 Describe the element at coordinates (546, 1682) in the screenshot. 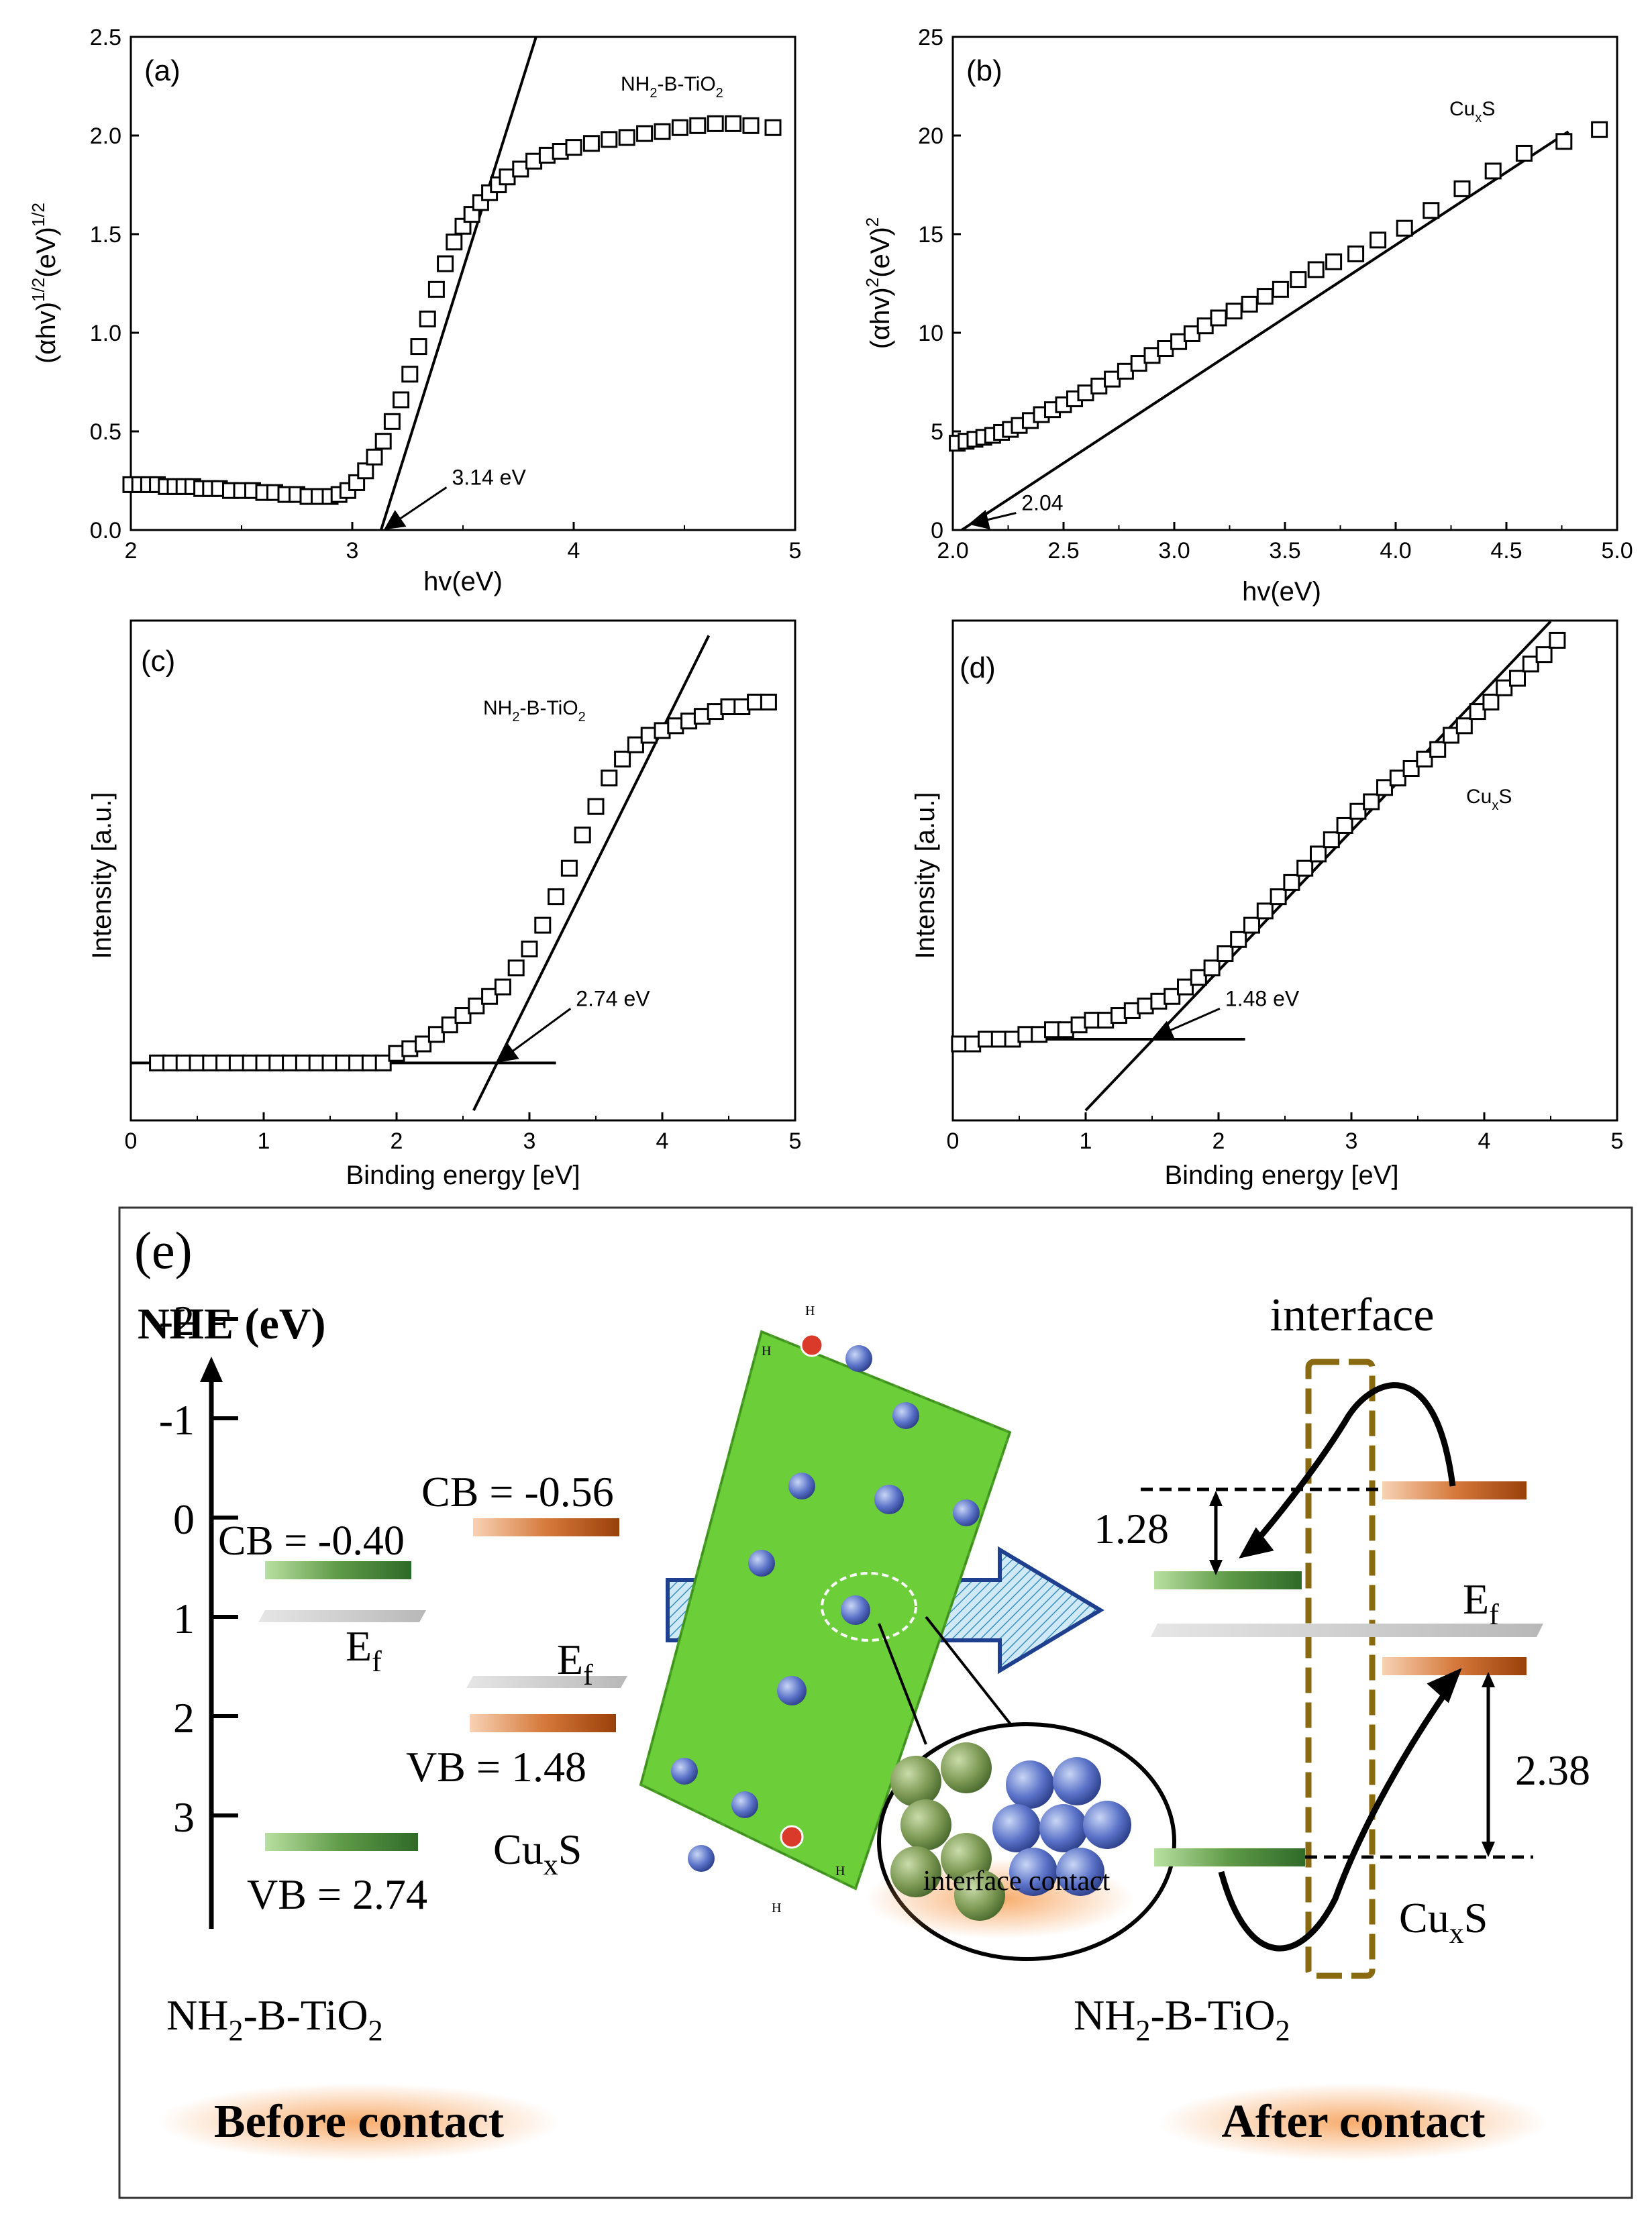

I see `before-cuxs-ef-bar` at that location.